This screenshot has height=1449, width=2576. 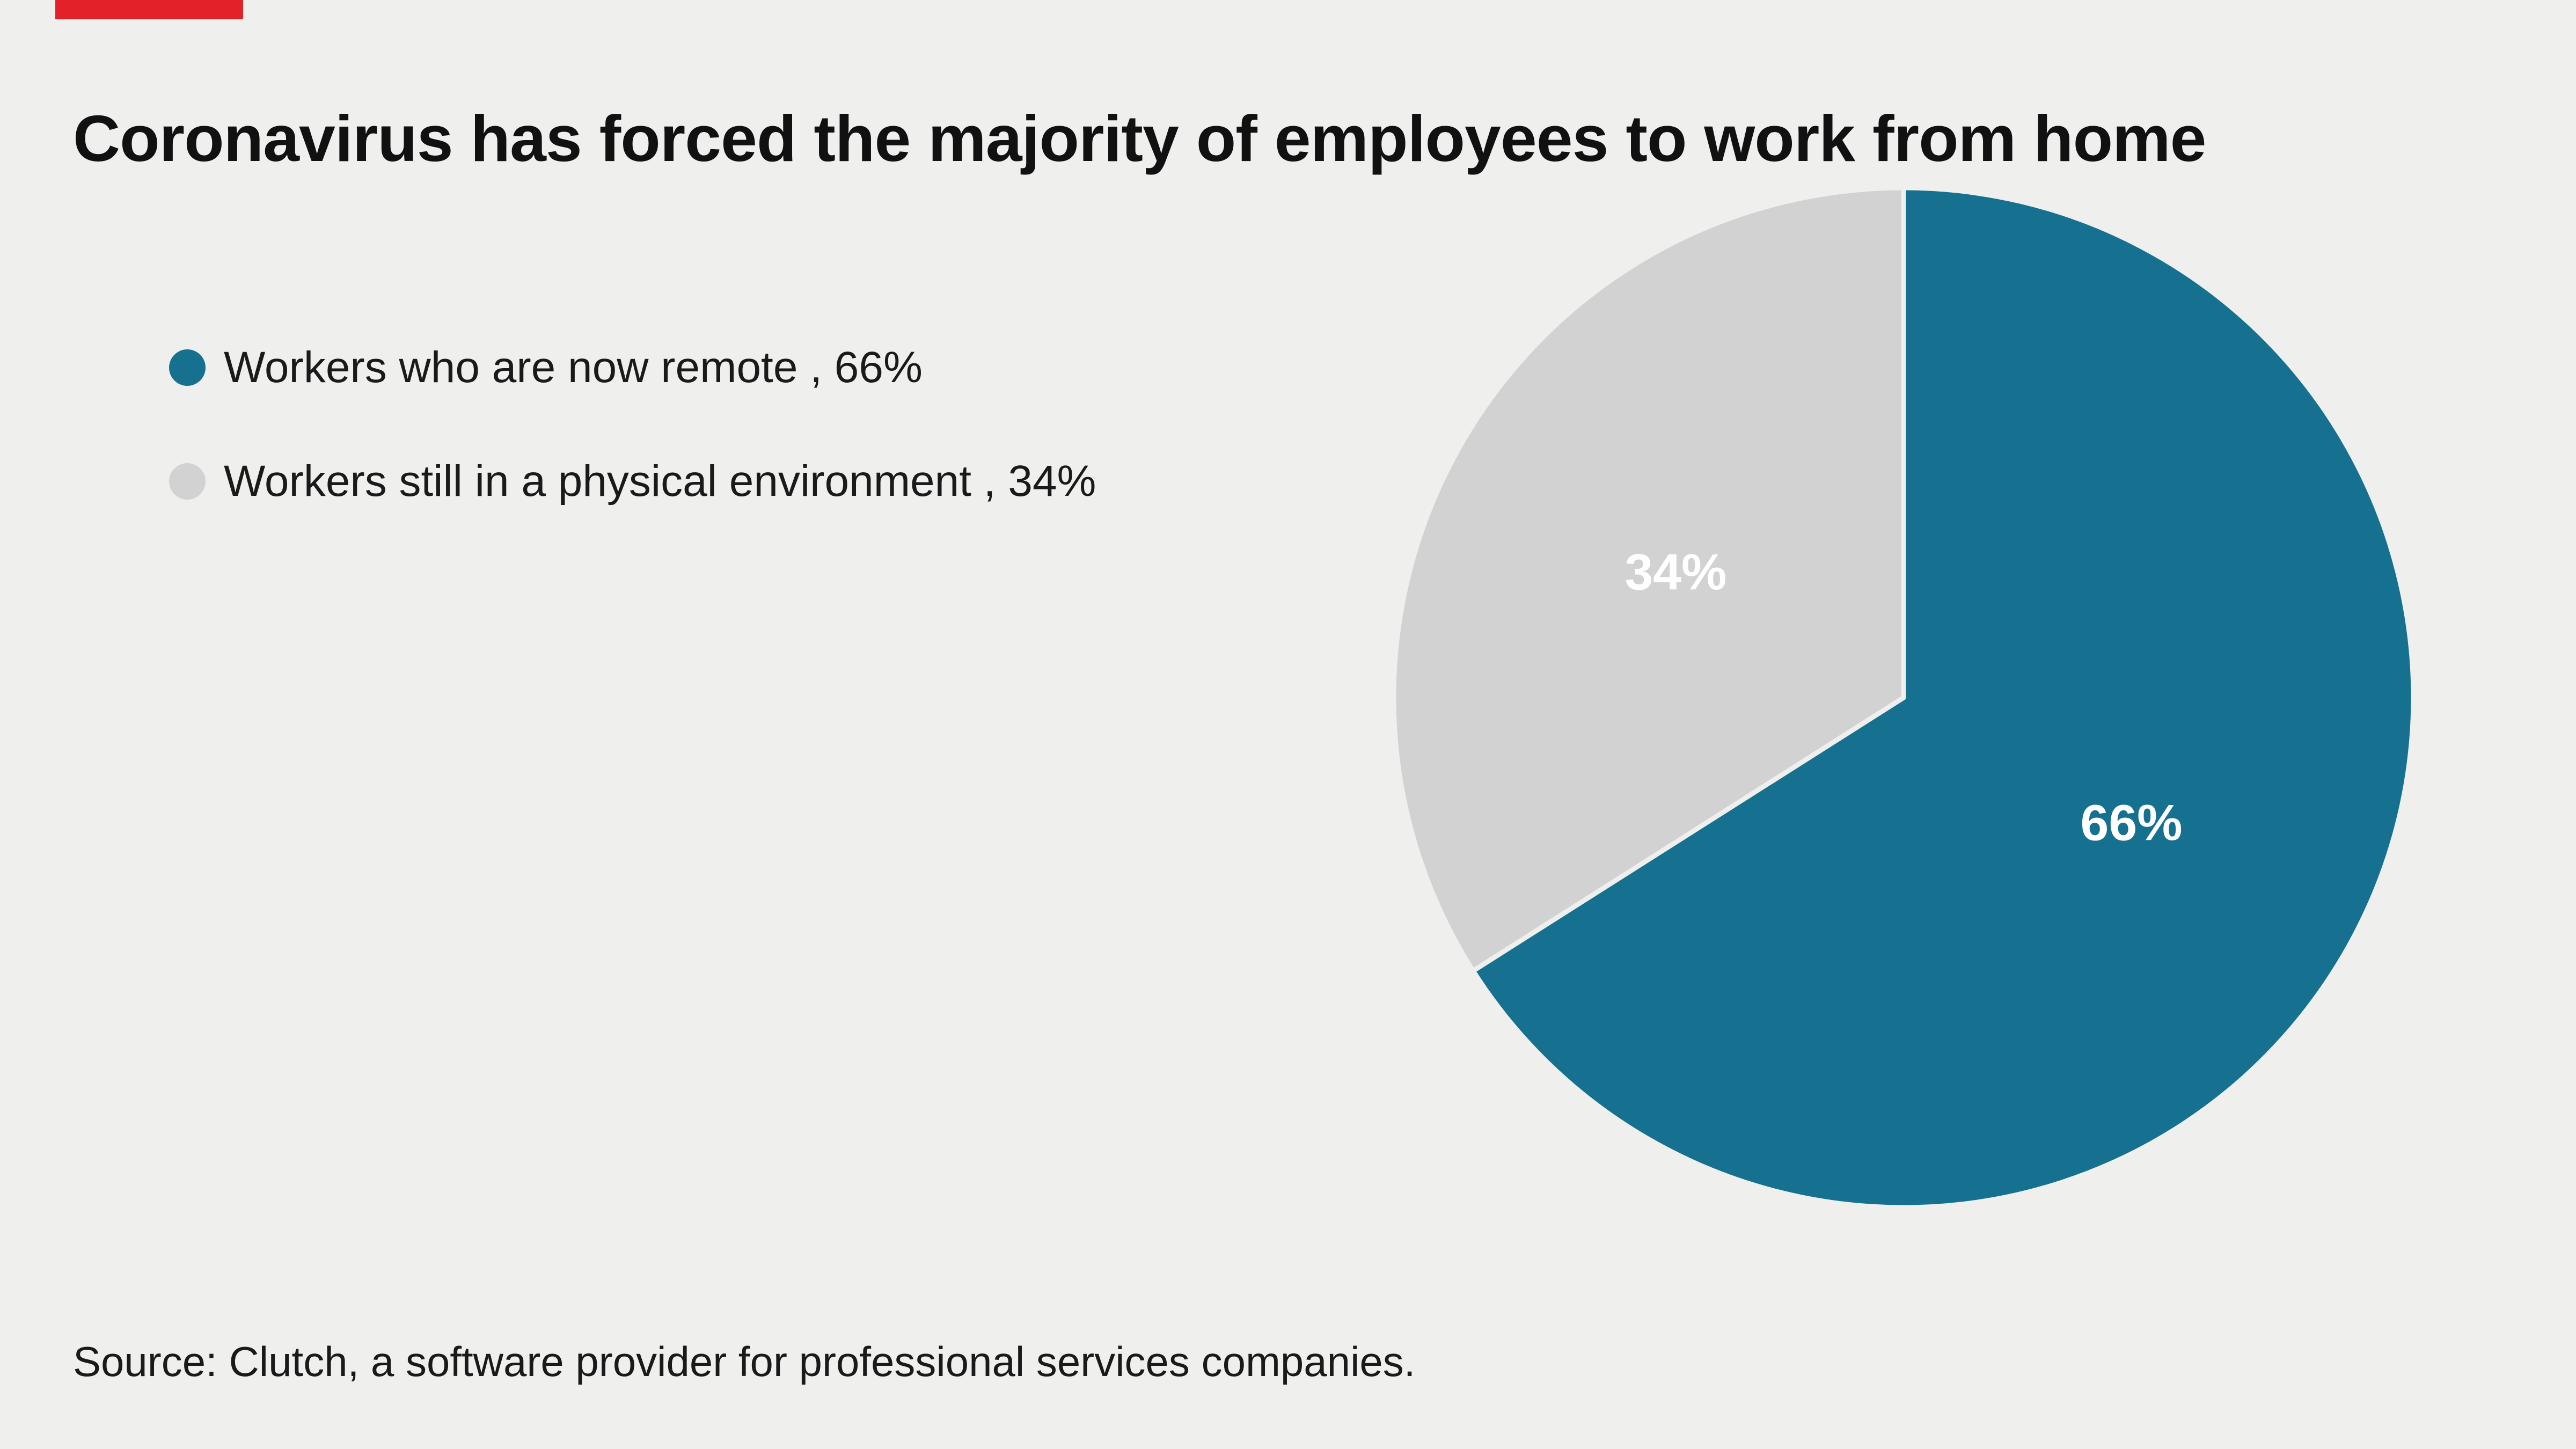 I want to click on pie-label-1: 34%, so click(x=1675, y=572).